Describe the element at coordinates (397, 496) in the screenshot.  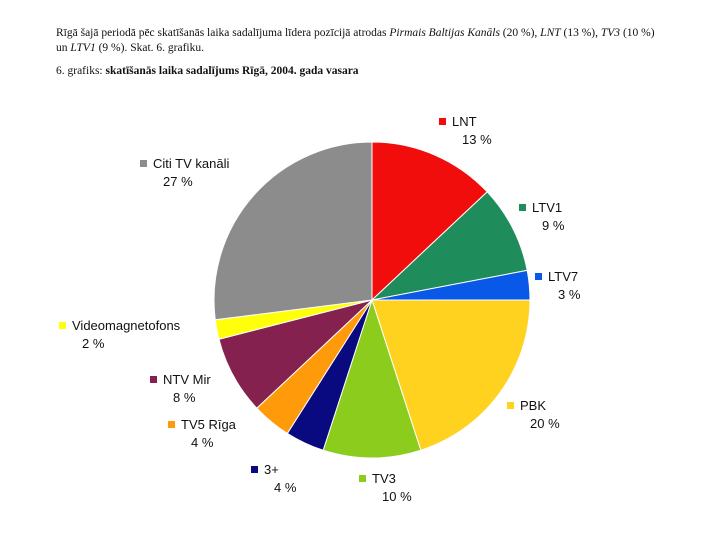
I see `slice-value-tv3: 10 %` at that location.